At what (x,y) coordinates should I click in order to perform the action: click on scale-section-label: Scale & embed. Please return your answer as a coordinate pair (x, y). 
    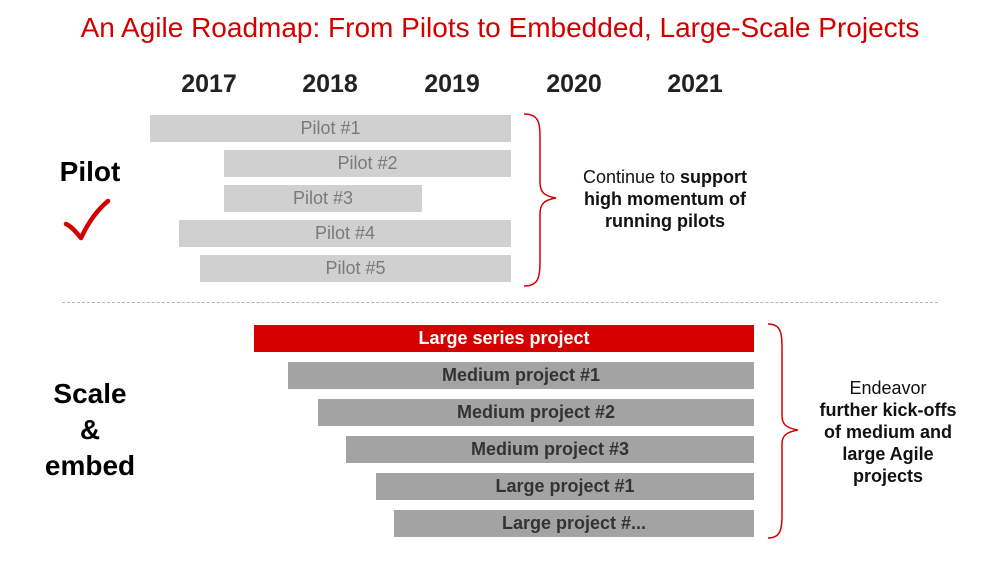
    Looking at the image, I should click on (90, 430).